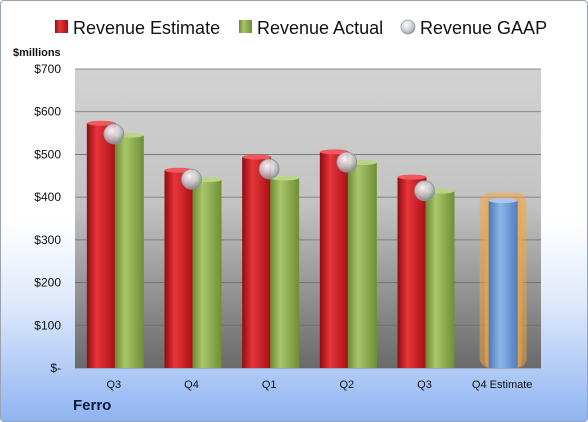  What do you see at coordinates (320, 28) in the screenshot?
I see `legend-label-actual: Revenue Actual` at bounding box center [320, 28].